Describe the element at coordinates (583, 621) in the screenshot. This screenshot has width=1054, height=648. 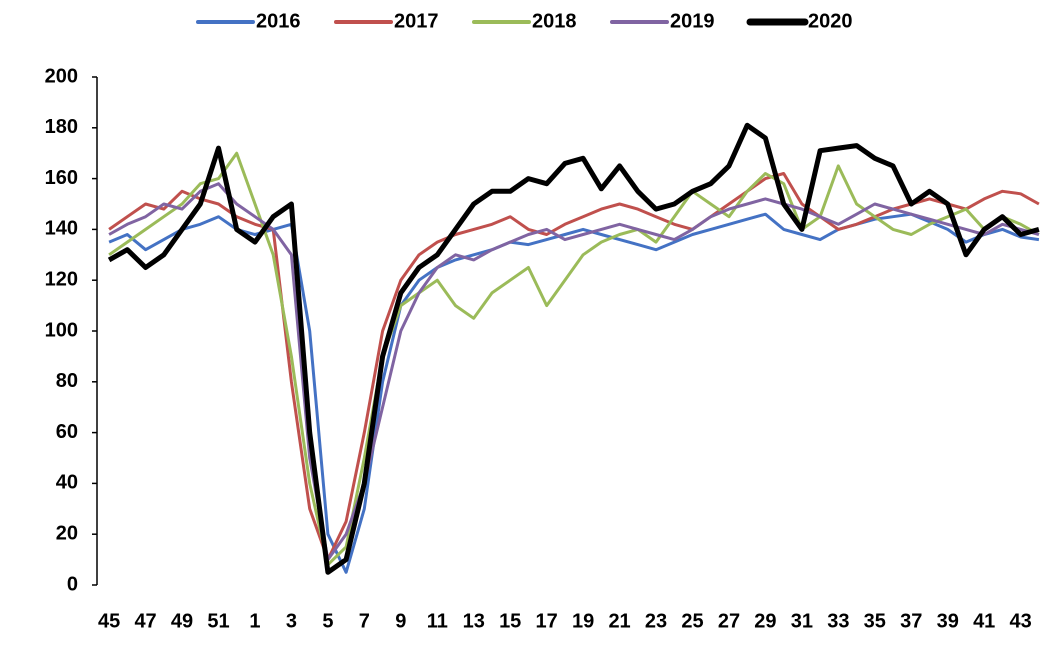
I see `x-tick-label: 19` at that location.